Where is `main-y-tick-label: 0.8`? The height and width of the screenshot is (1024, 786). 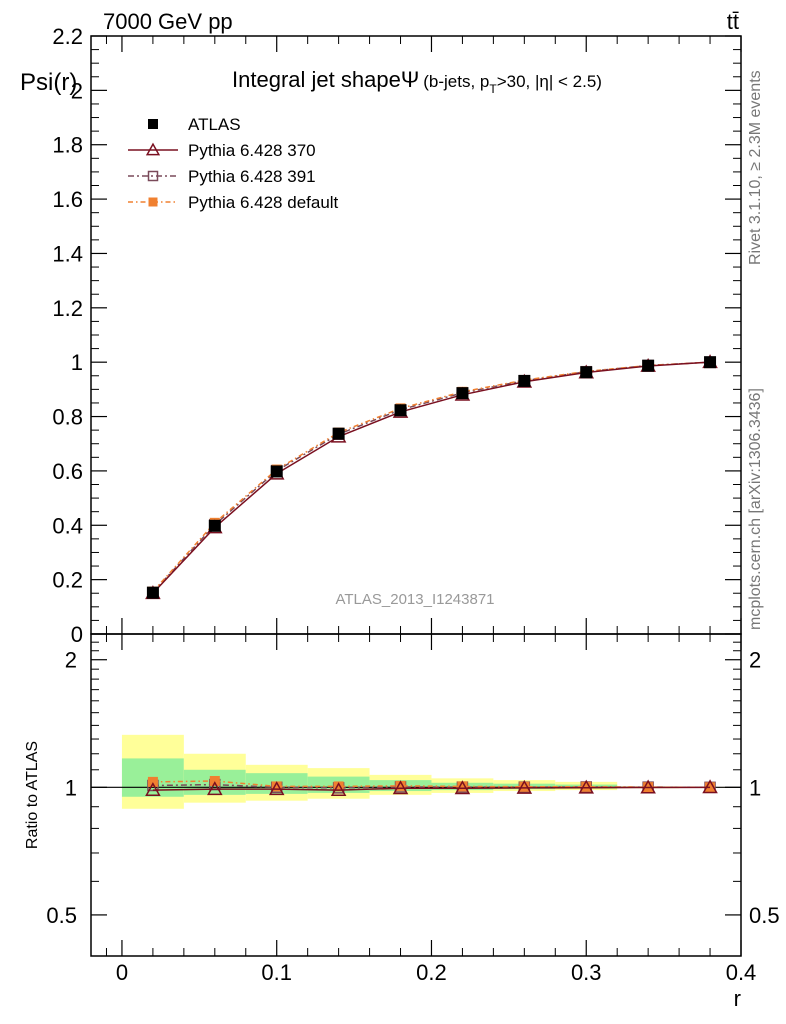 main-y-tick-label: 0.8 is located at coordinates (67, 417).